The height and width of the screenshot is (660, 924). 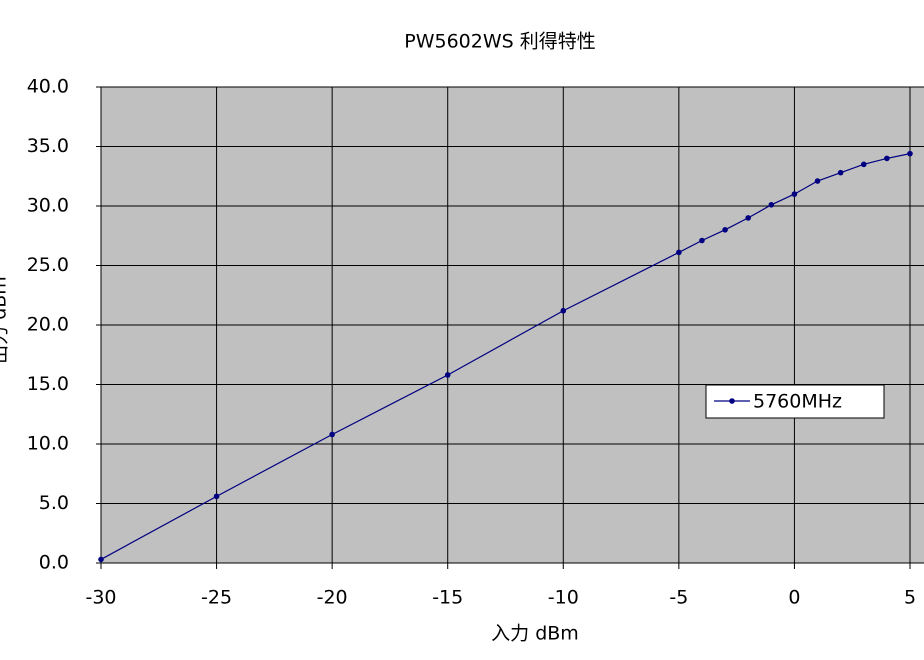 I want to click on y-tick-label: 0.0, so click(x=54, y=563).